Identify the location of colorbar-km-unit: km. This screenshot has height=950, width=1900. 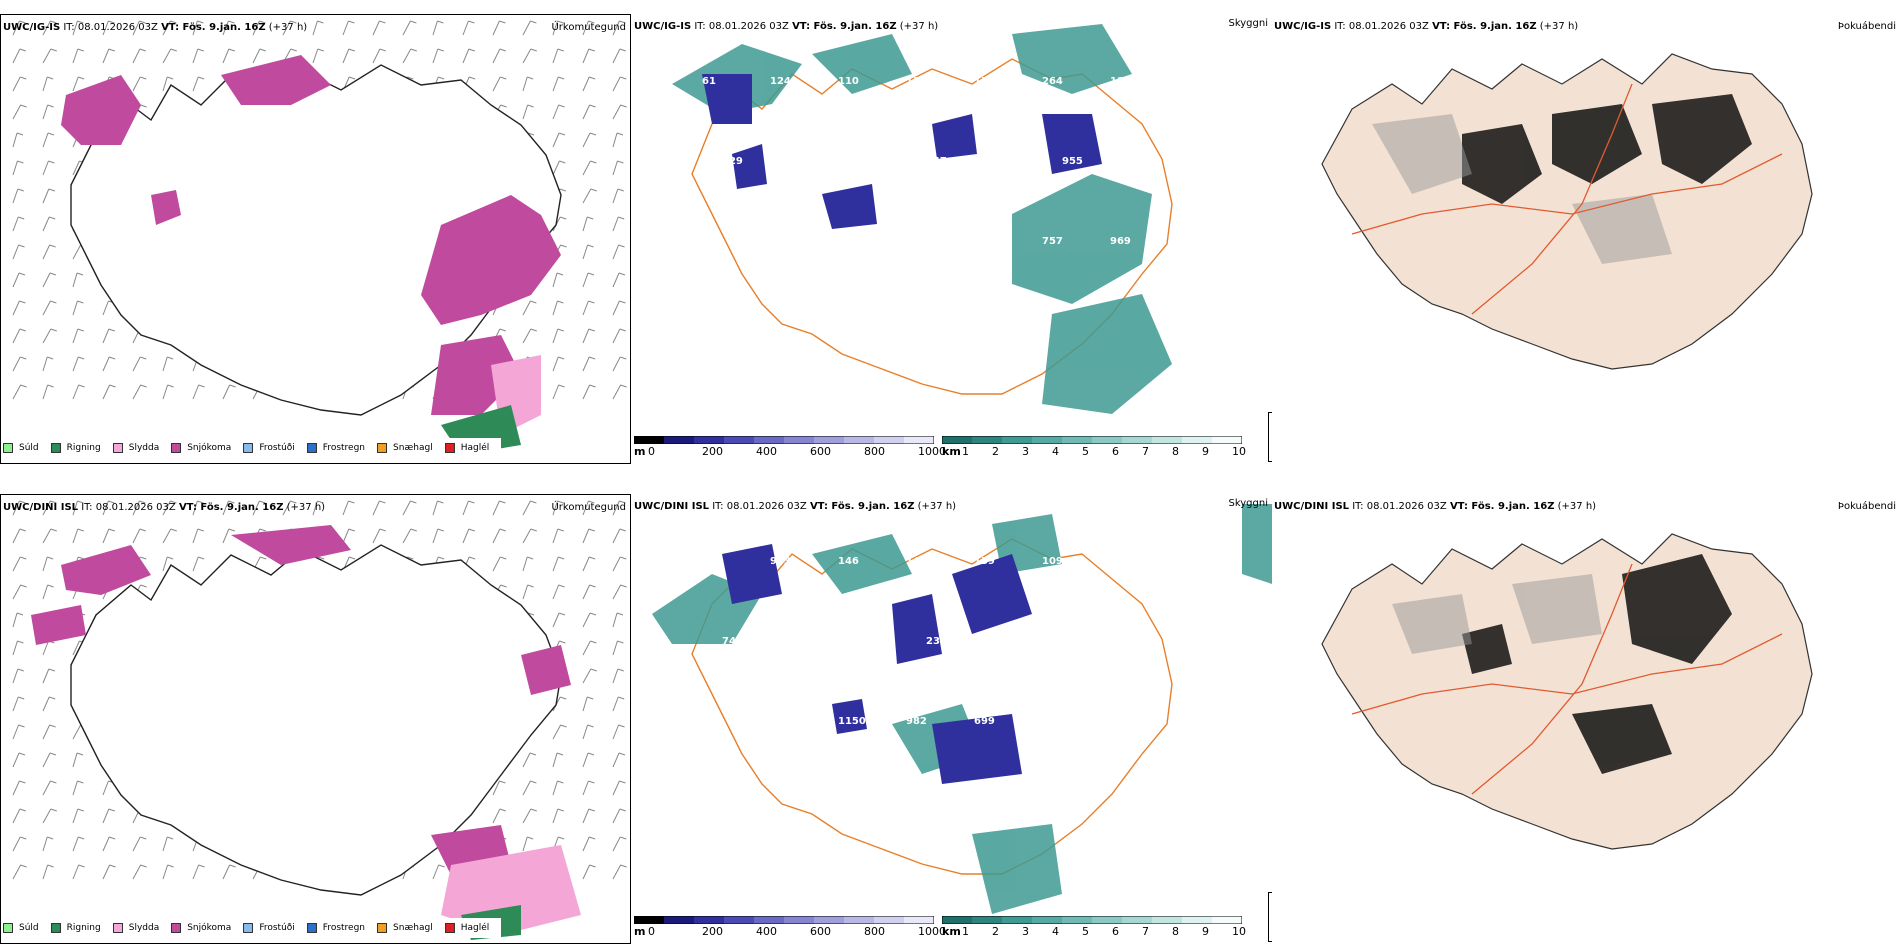
(951, 931).